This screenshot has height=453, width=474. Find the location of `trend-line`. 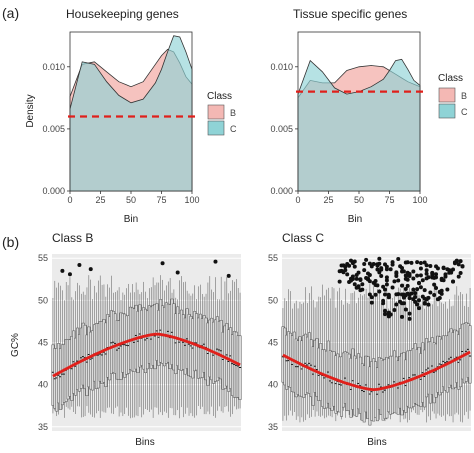

trend-line is located at coordinates (376, 371).